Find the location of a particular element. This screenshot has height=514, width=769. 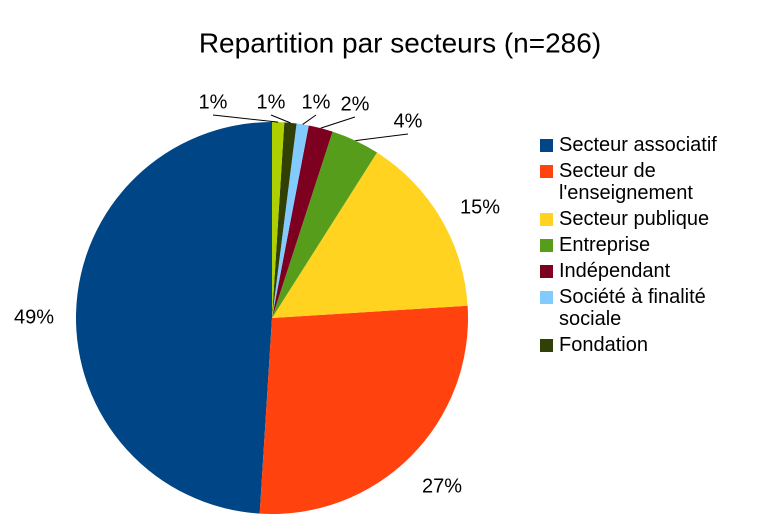

data-label: 2% is located at coordinates (355, 104).